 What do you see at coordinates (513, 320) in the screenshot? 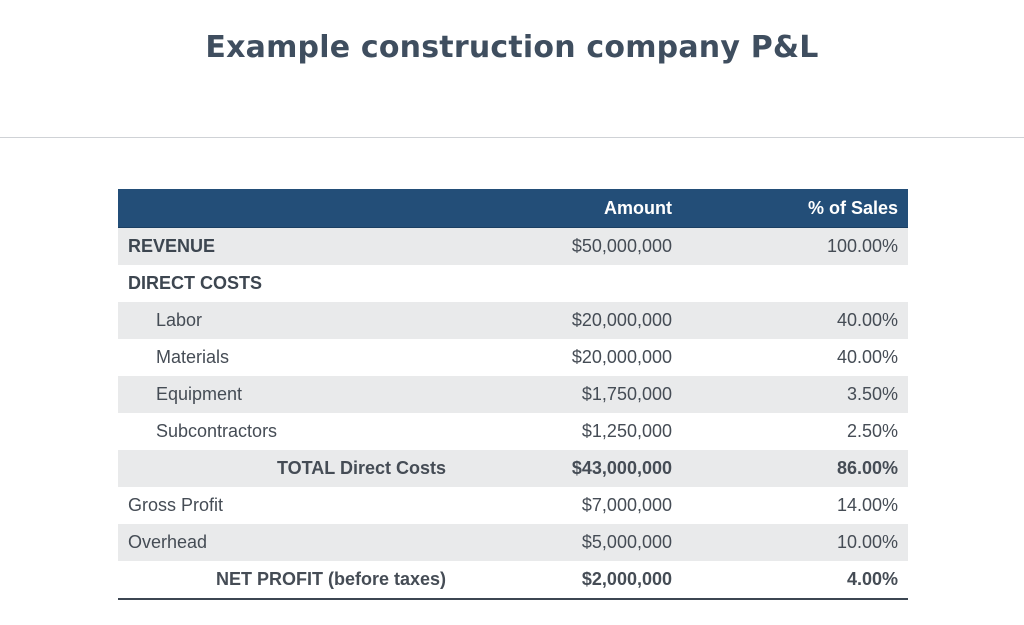
I see `table-row-labor: Labor $20,000,000 40.00%` at bounding box center [513, 320].